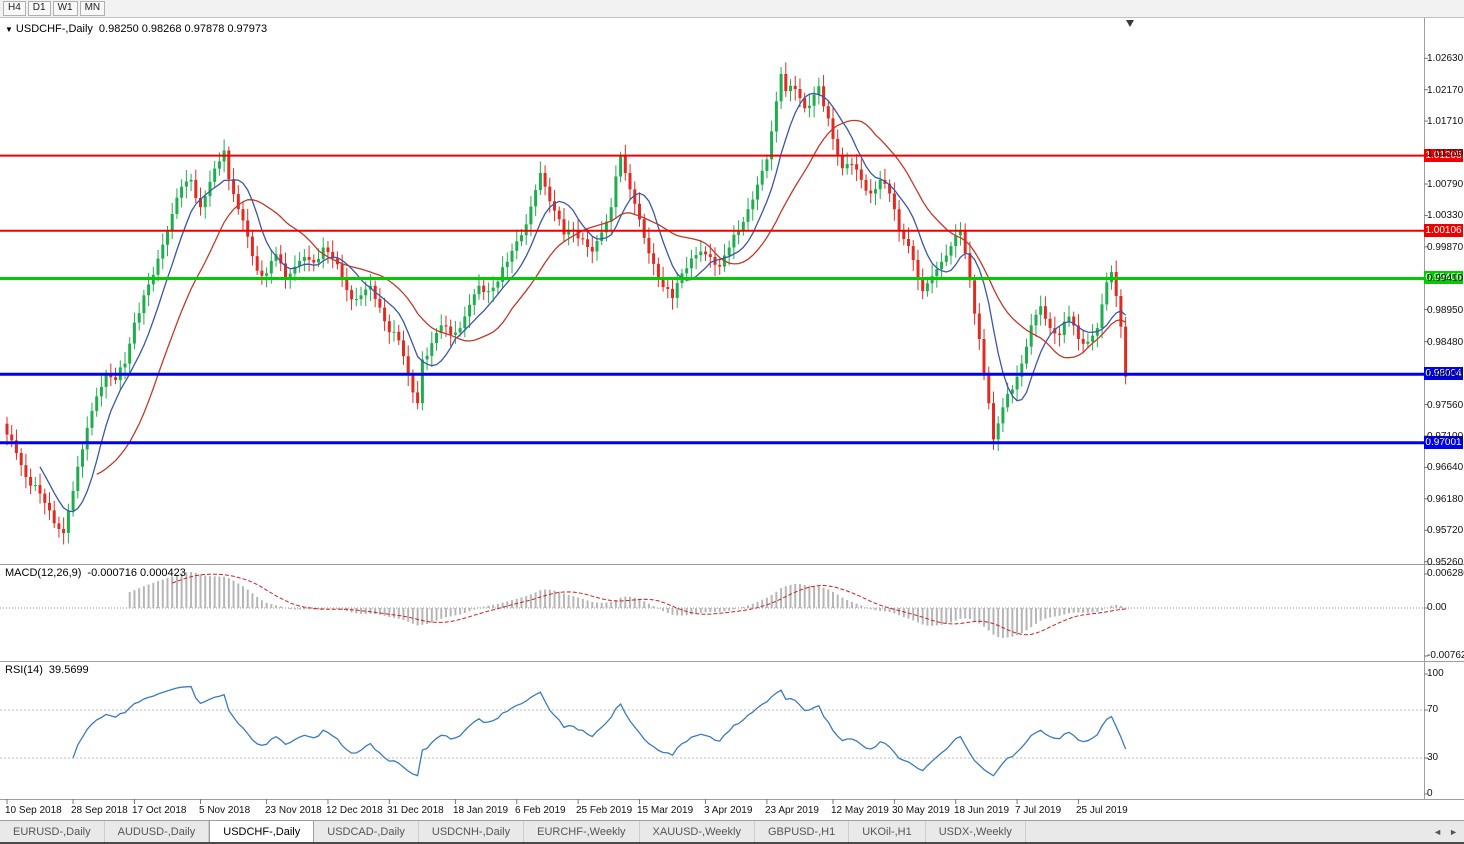  What do you see at coordinates (39, 8) in the screenshot?
I see `timeframe-button-d1: D1` at bounding box center [39, 8].